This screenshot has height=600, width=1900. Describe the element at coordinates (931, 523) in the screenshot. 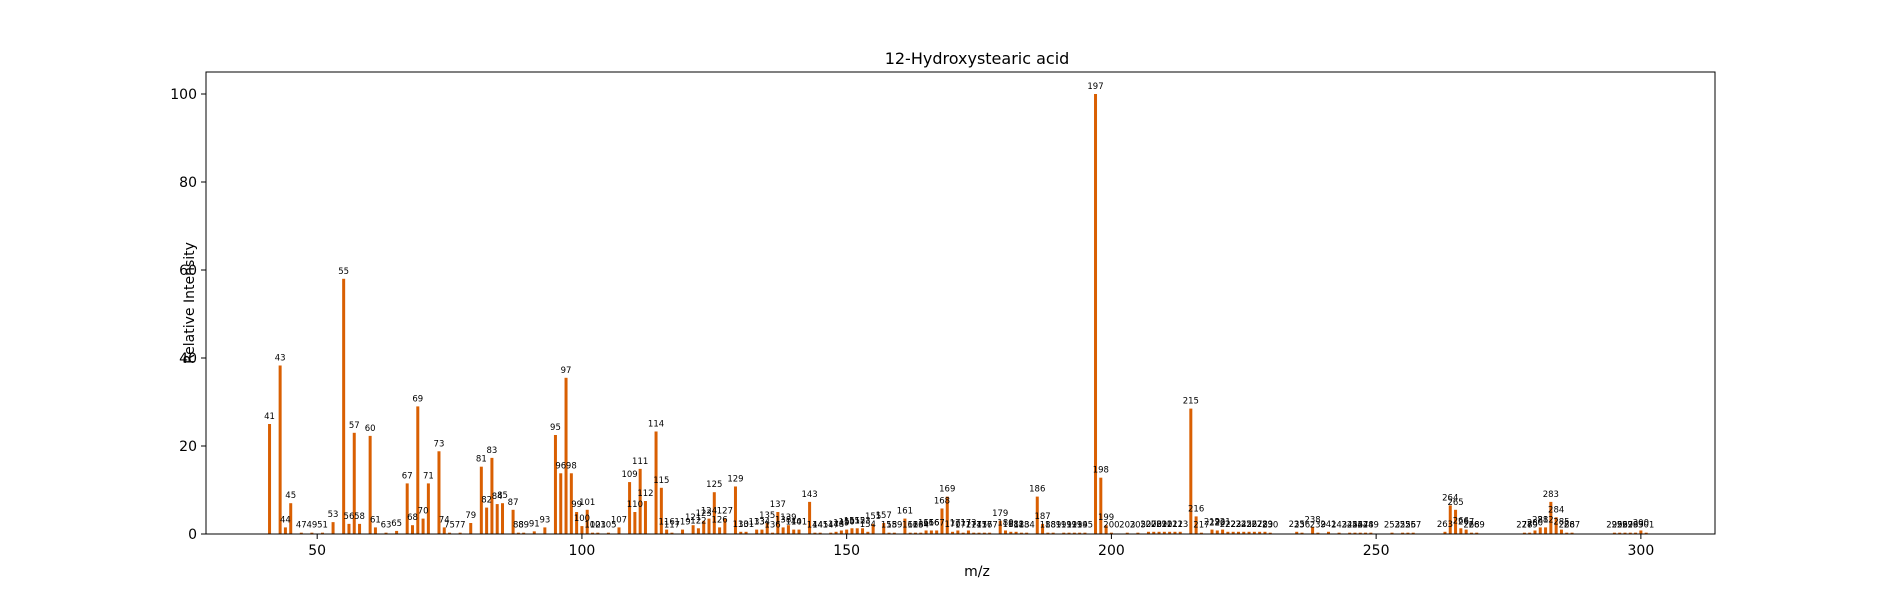

I see `peak-label-166: 166` at that location.